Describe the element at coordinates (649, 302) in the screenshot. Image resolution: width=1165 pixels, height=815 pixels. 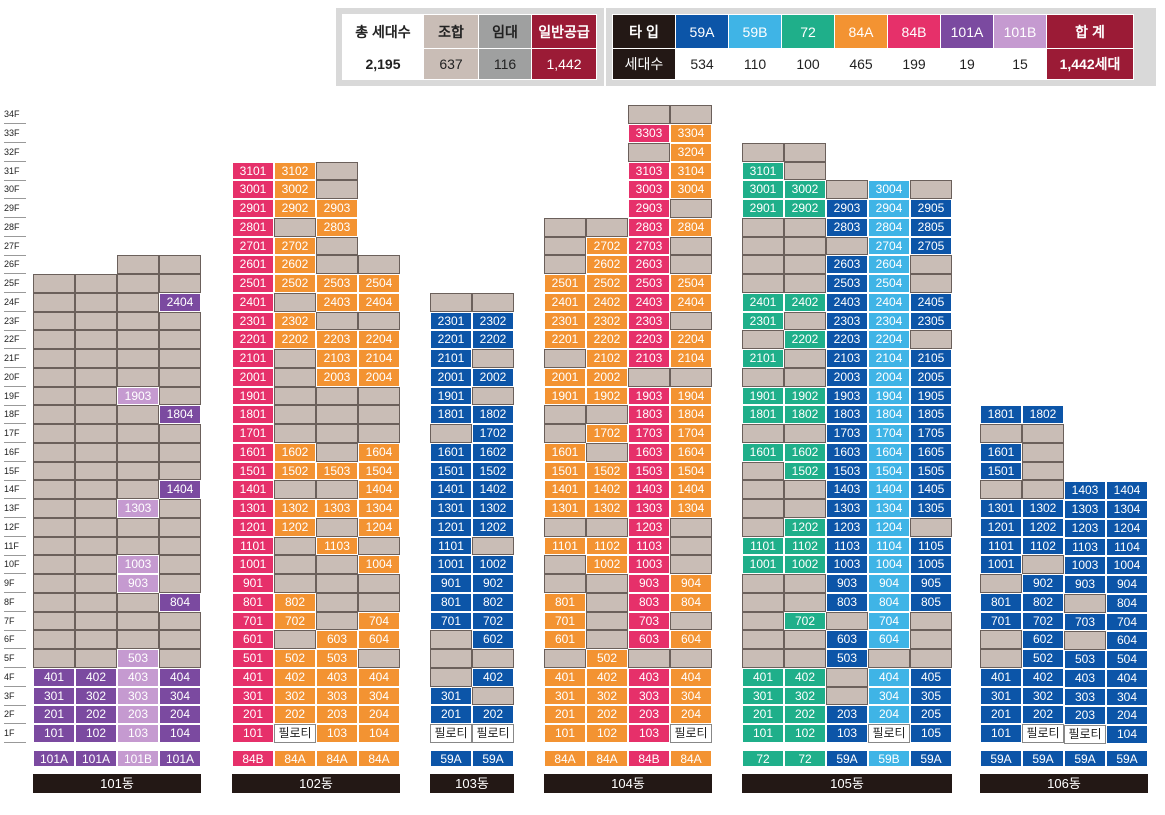
I see `unit-cell: 2403` at that location.